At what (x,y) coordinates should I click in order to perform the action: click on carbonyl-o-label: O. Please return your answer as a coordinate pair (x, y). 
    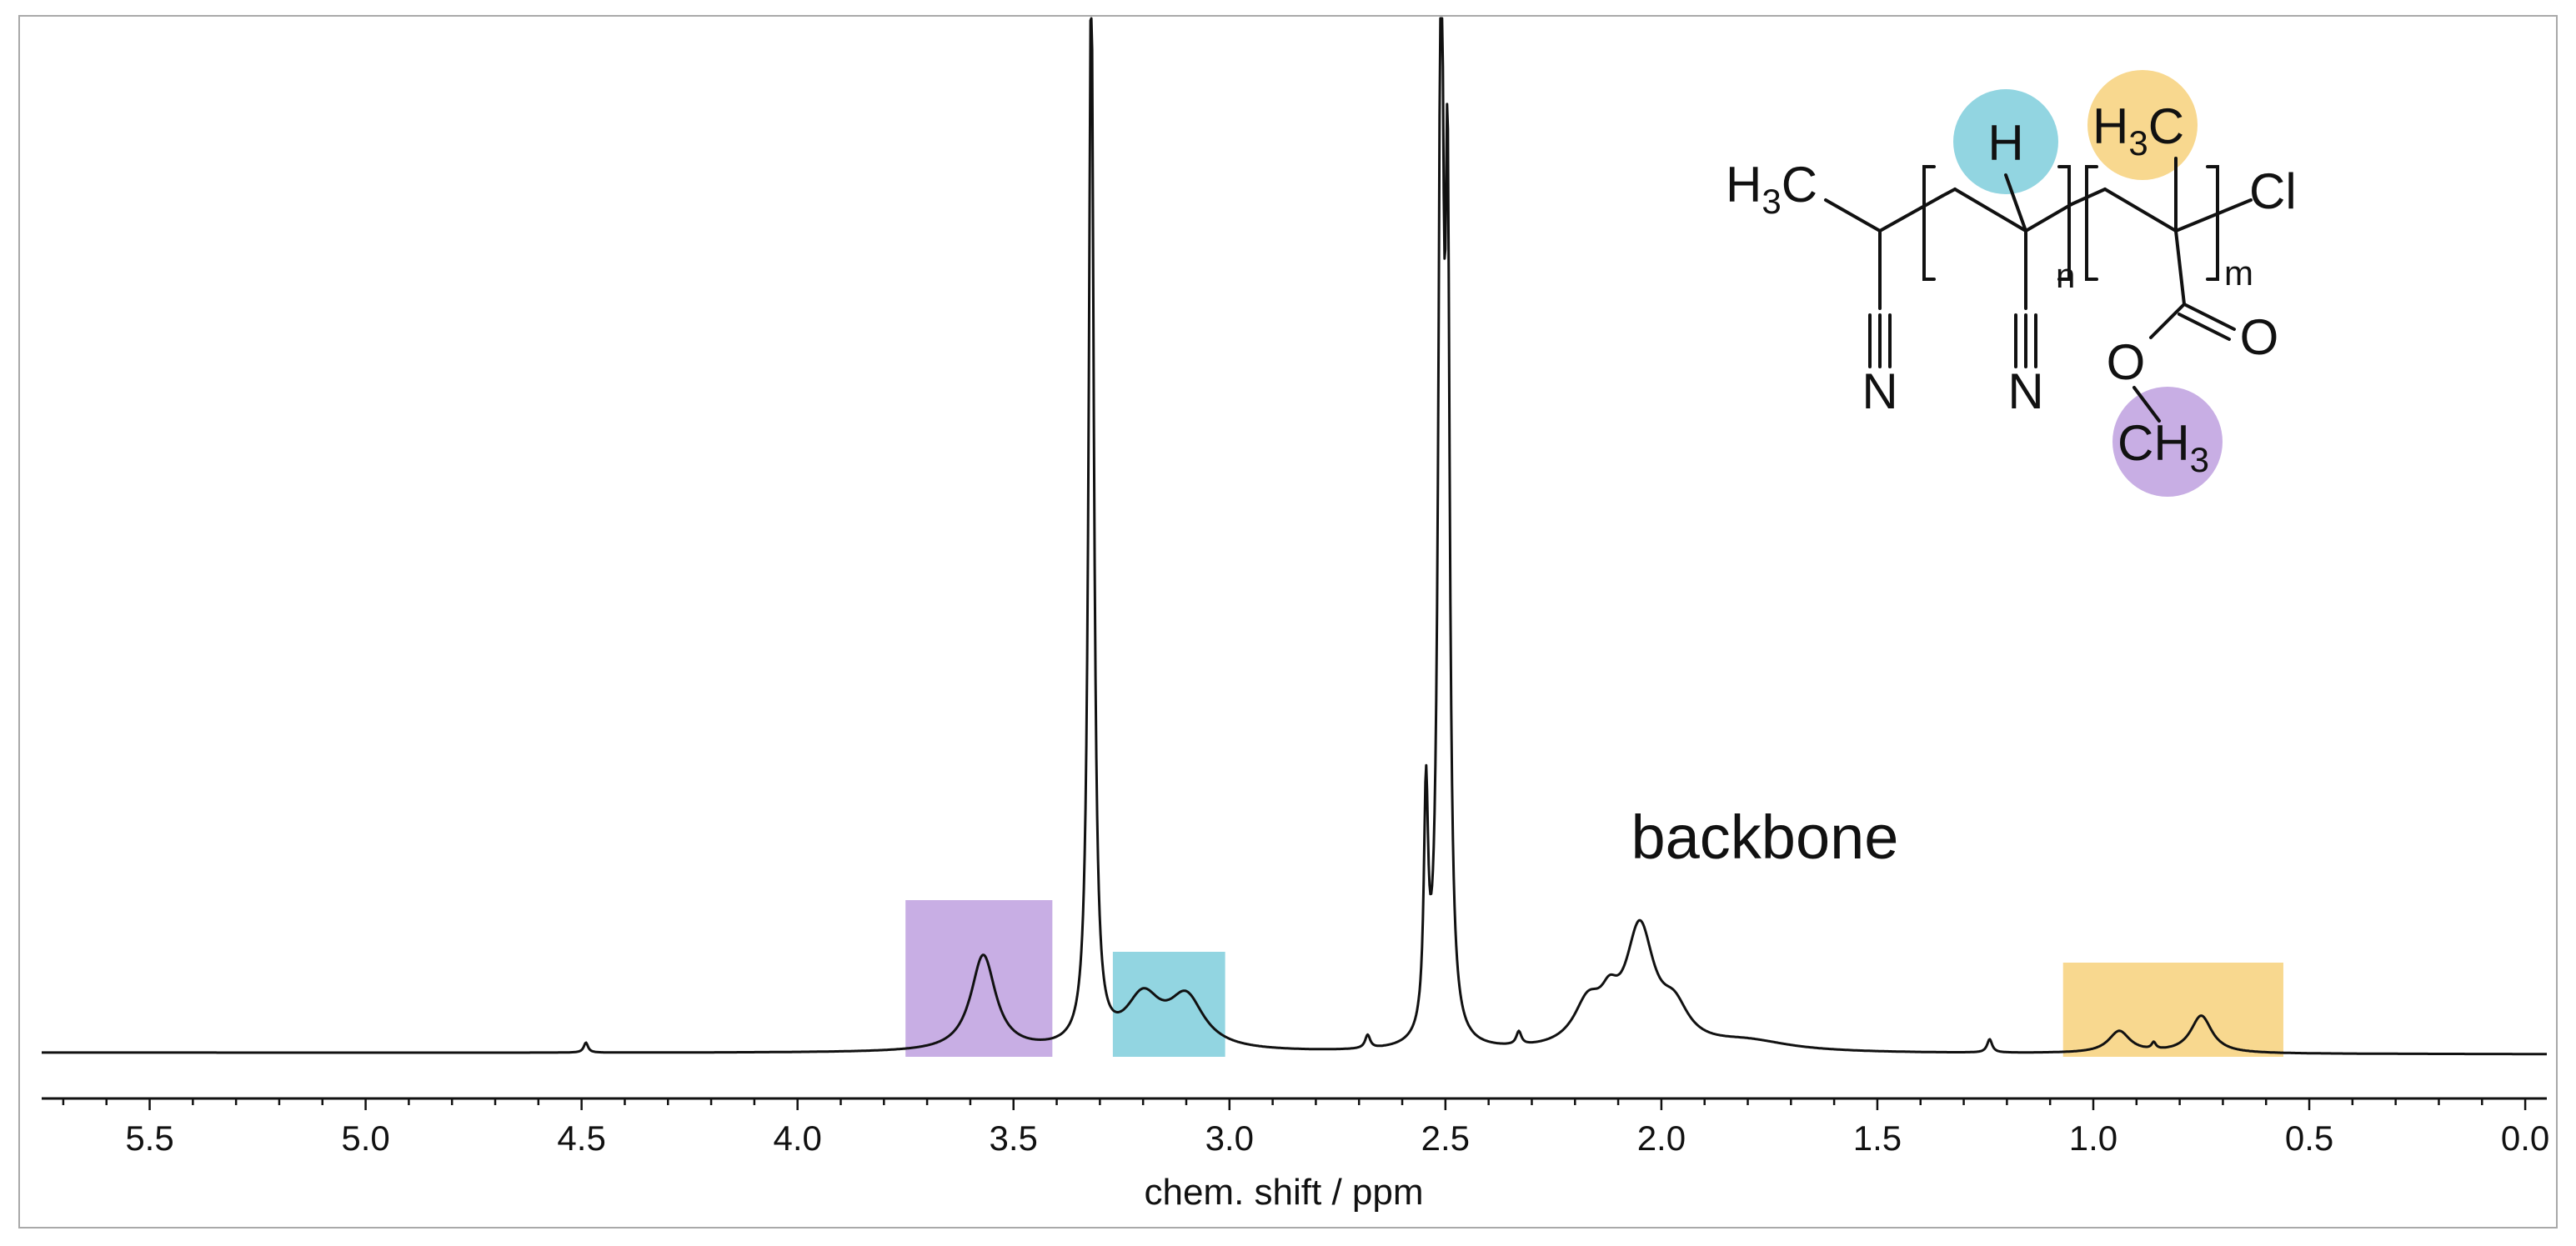
    Looking at the image, I should click on (2259, 337).